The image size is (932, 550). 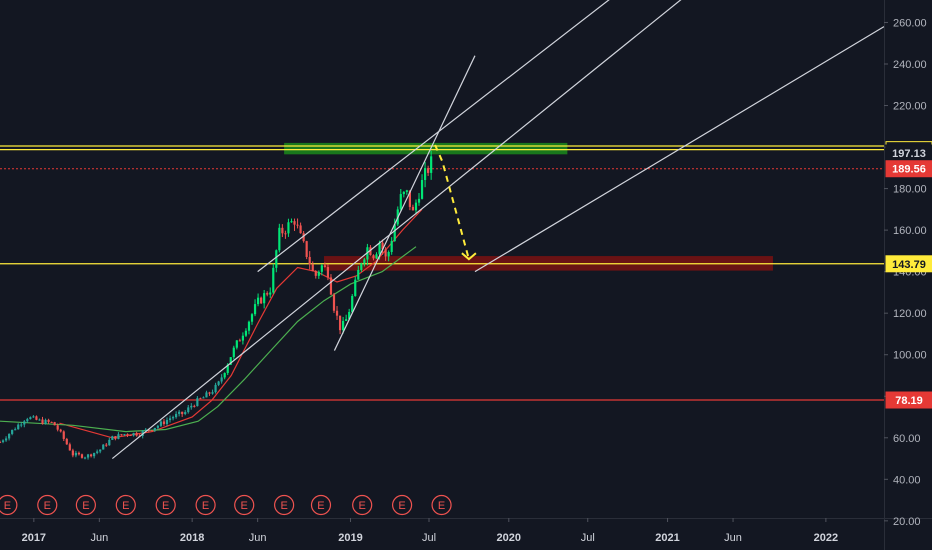 I want to click on price-badge-label: 78.19, so click(x=909, y=401).